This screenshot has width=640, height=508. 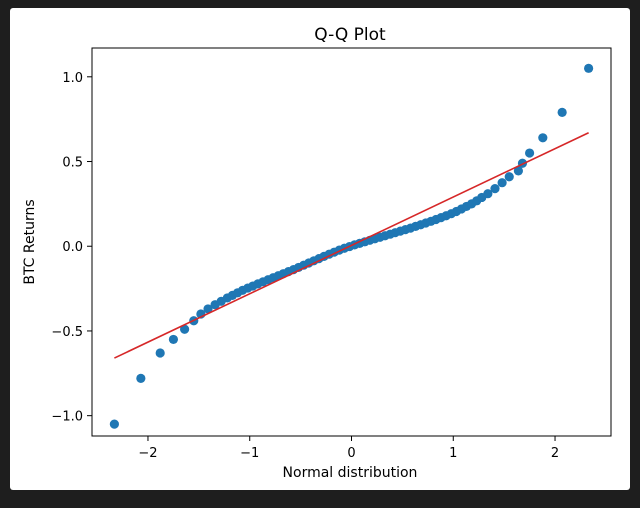 What do you see at coordinates (249, 453) in the screenshot?
I see `x-tick-label: −1` at bounding box center [249, 453].